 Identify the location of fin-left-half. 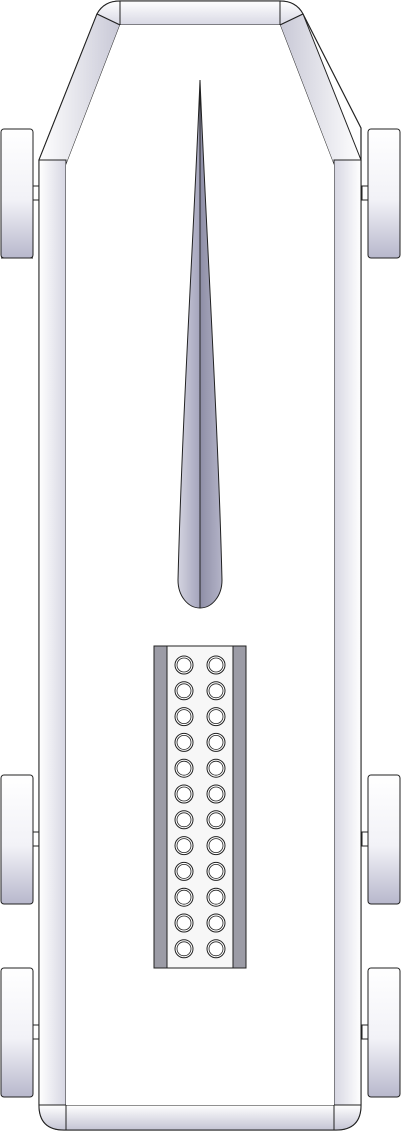
(189, 344).